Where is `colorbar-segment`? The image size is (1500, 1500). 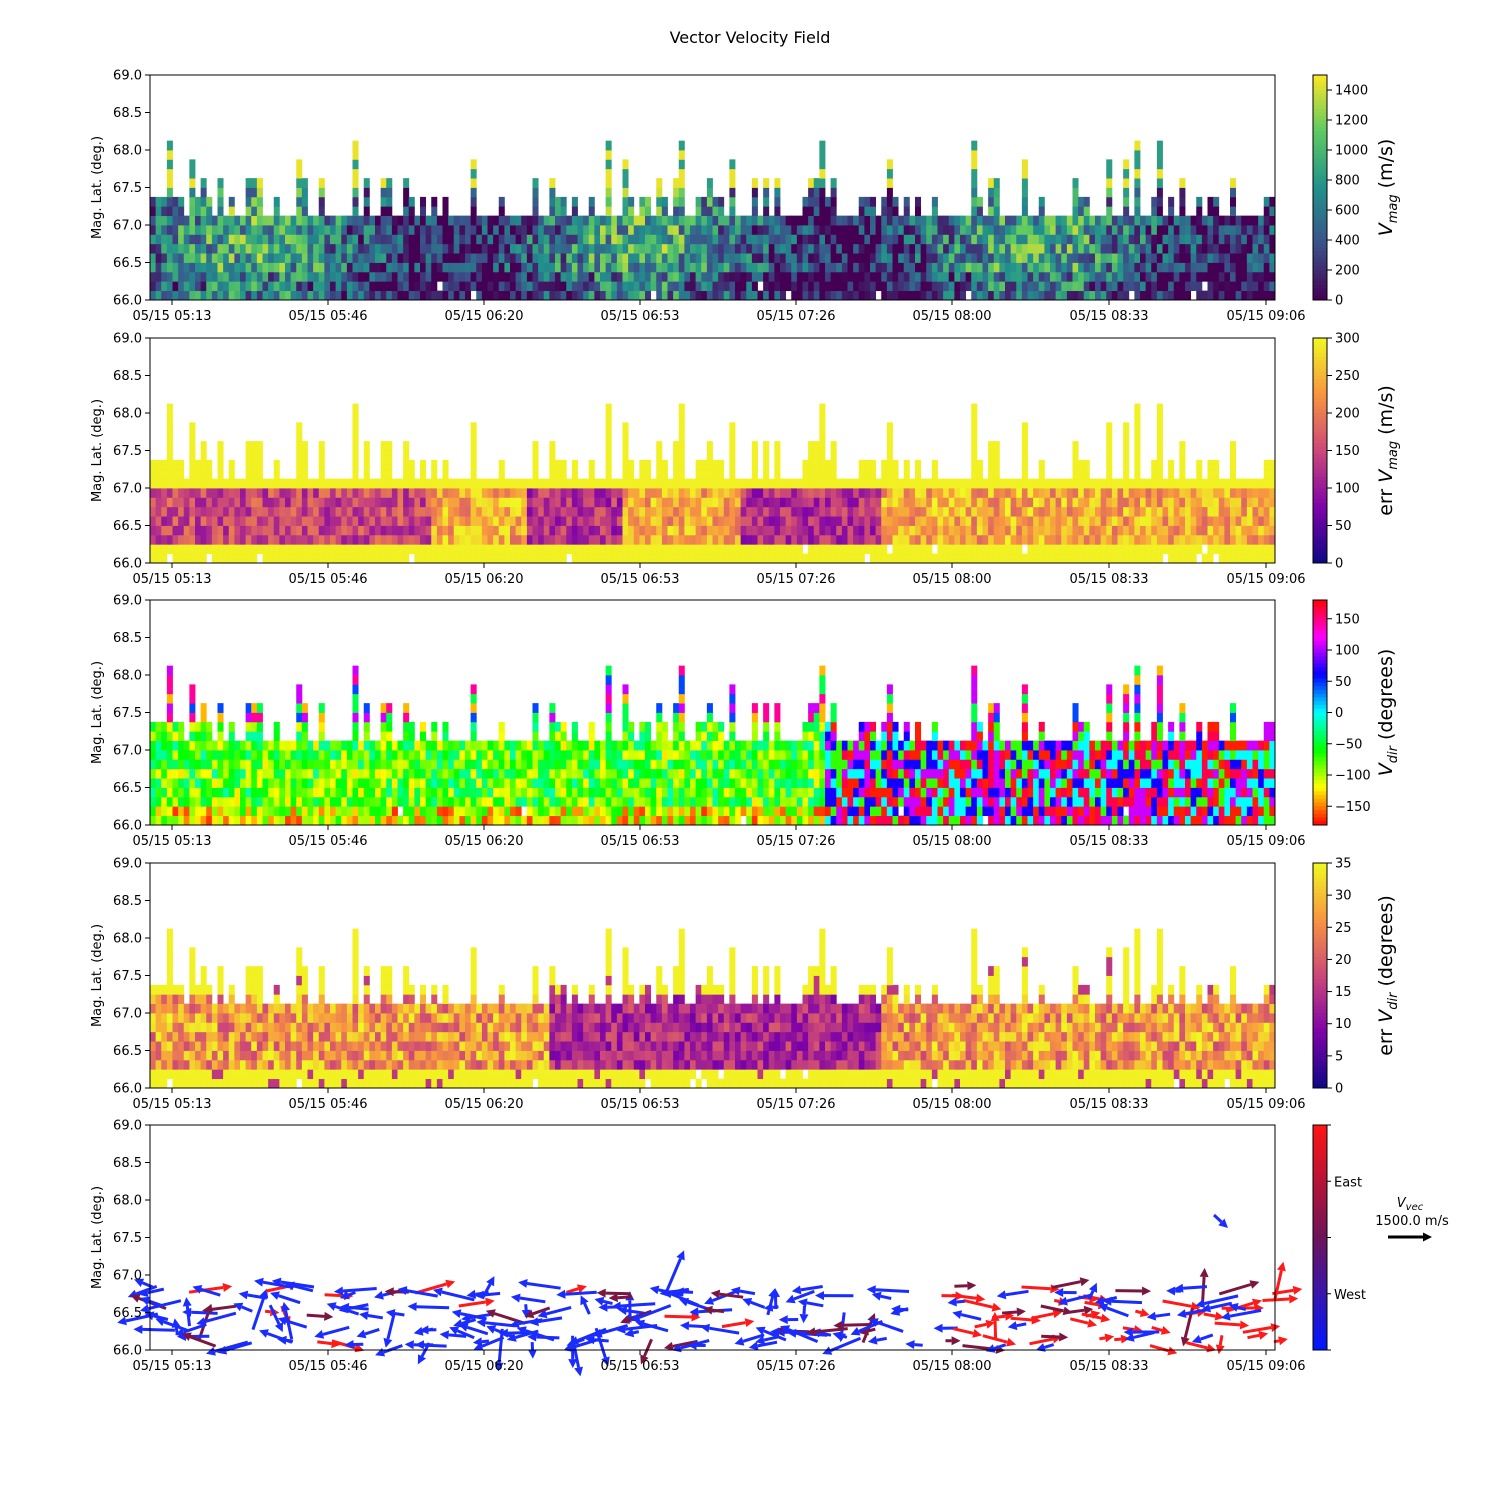
colorbar-segment is located at coordinates (1320, 508).